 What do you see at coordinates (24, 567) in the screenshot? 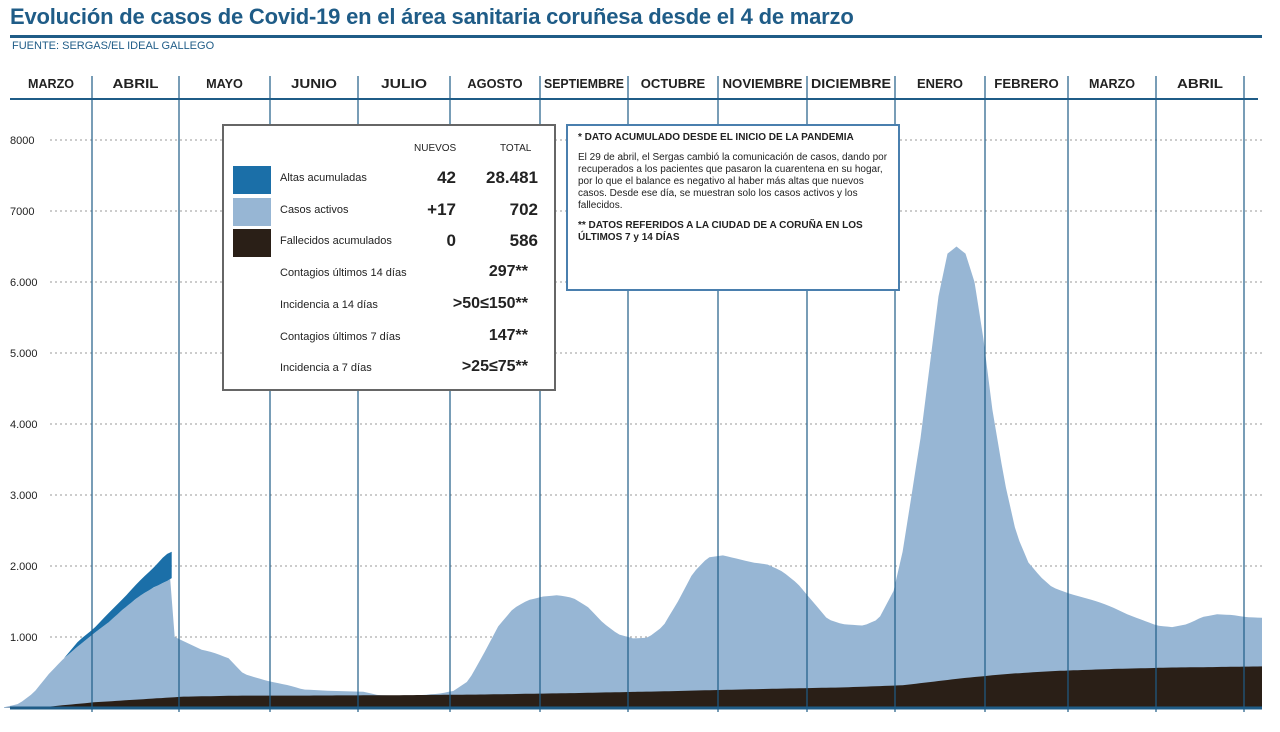
I see `y-tick-label: 2.000` at bounding box center [24, 567].